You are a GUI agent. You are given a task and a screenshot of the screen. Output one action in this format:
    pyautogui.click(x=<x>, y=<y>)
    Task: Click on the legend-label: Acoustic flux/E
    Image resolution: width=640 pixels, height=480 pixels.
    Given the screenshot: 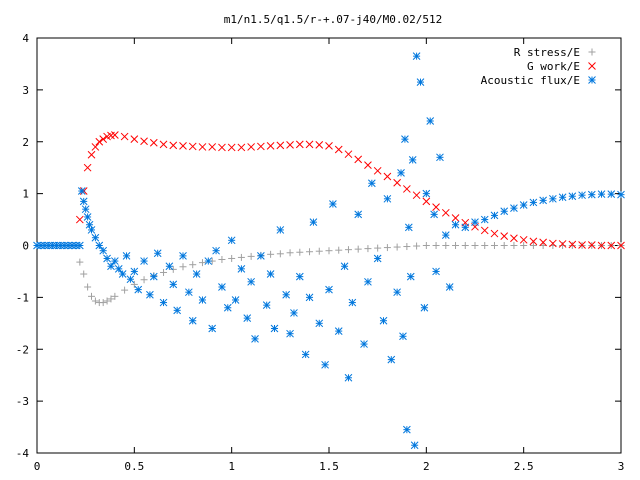 What is the action you would take?
    pyautogui.click(x=530, y=80)
    